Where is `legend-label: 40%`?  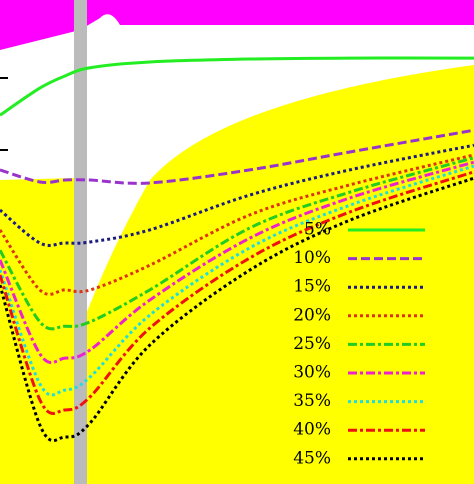 legend-label: 40% is located at coordinates (312, 430).